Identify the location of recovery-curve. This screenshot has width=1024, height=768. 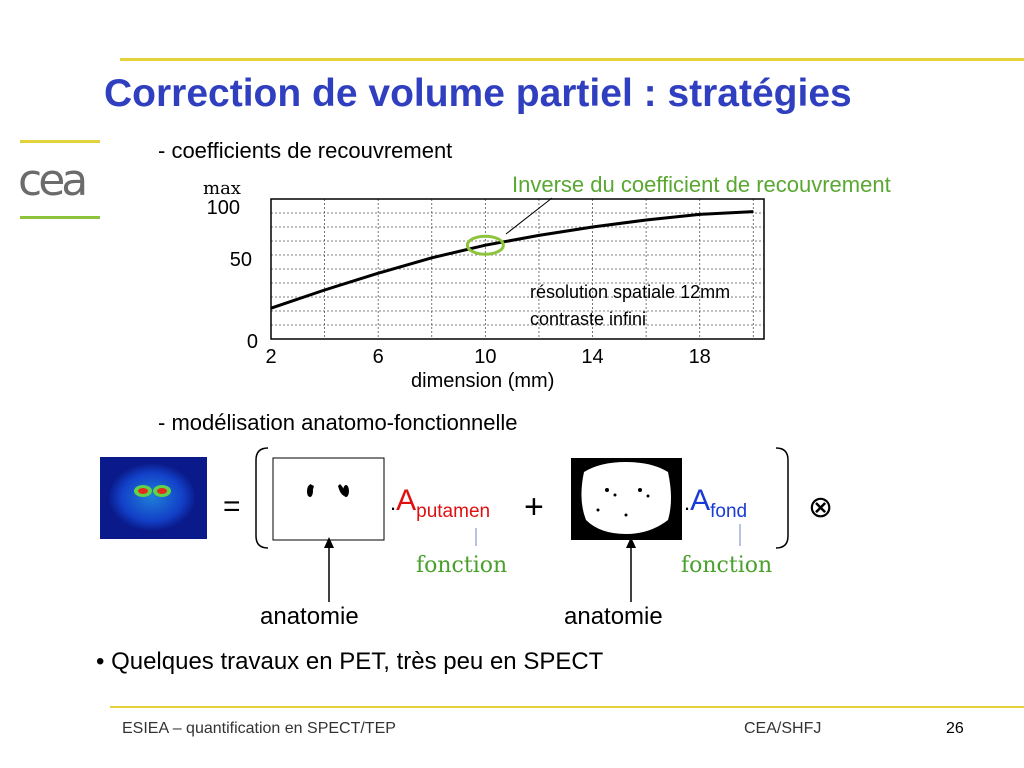
(512, 260).